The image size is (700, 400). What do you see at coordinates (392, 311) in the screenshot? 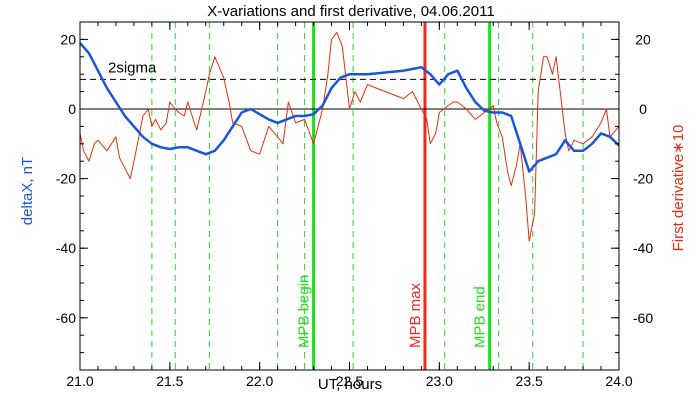
I see `marker-labels: MPB begin MPB max MPB end` at bounding box center [392, 311].